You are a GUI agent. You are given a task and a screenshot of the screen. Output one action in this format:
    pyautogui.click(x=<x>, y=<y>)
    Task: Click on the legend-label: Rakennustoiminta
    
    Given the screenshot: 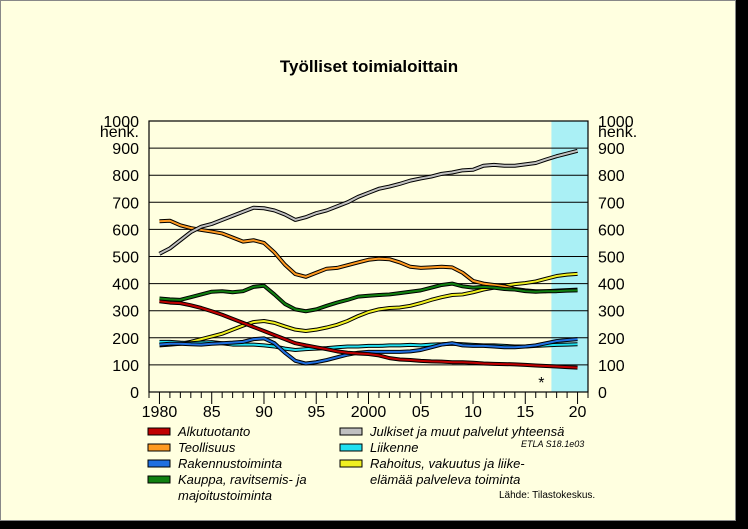 What is the action you would take?
    pyautogui.click(x=230, y=463)
    